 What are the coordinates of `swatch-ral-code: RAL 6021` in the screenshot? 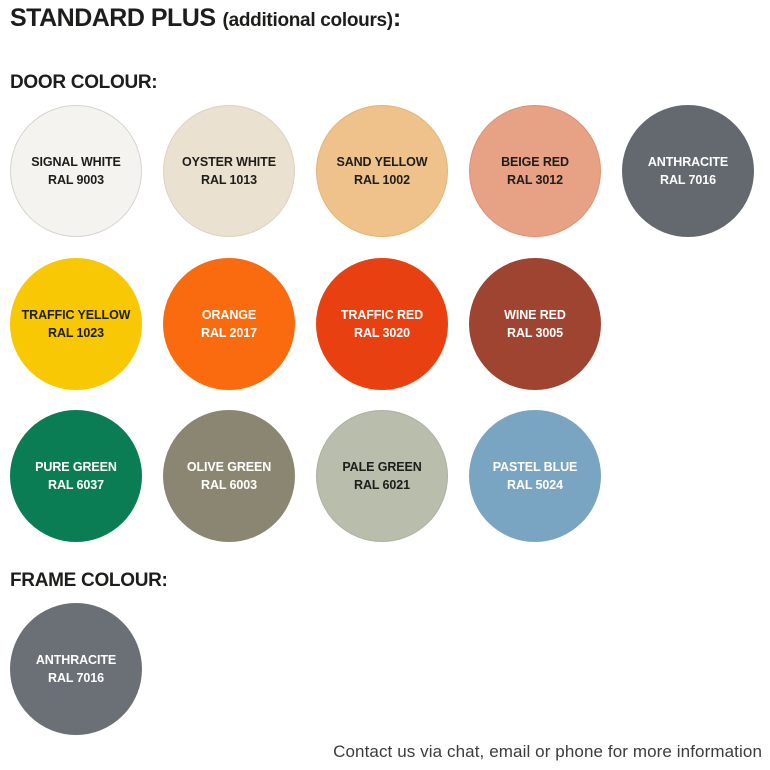 It's located at (382, 485).